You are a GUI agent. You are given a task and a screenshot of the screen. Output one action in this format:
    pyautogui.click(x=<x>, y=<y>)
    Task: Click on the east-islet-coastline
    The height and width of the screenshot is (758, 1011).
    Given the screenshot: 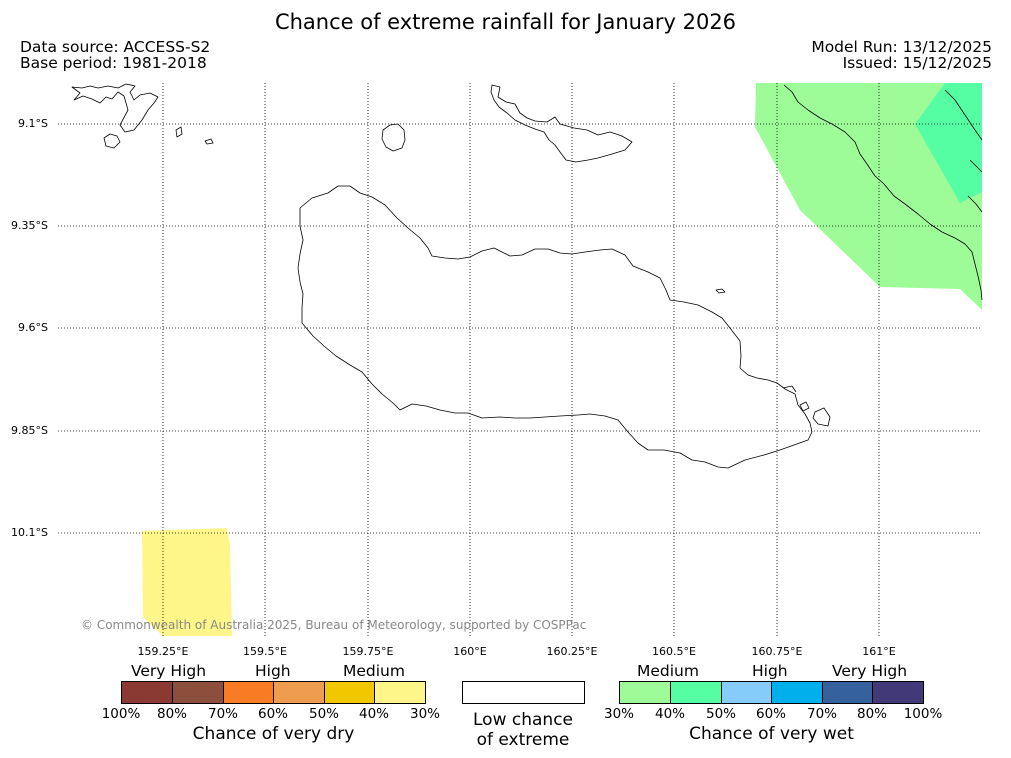 What is the action you would take?
    pyautogui.click(x=975, y=204)
    